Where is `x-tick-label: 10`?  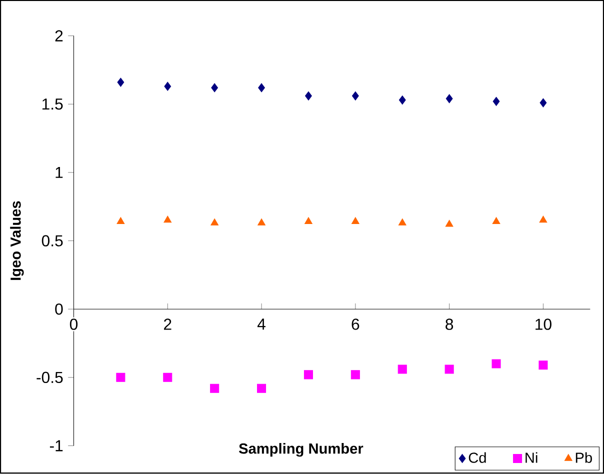
x-tick-label: 10 is located at coordinates (544, 324).